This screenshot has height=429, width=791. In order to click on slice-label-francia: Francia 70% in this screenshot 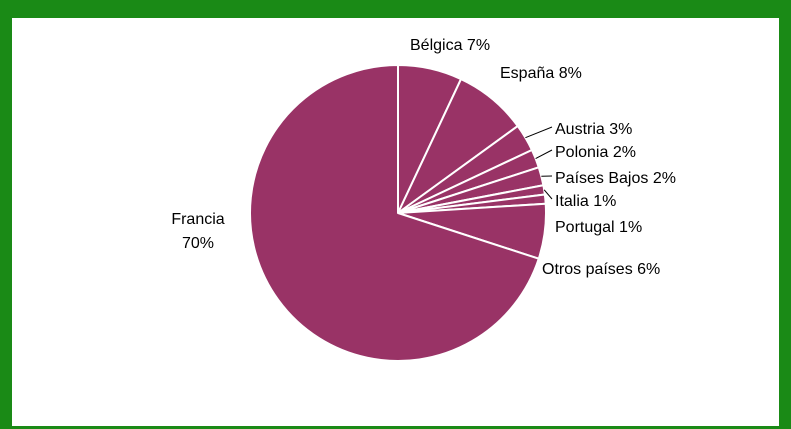, I will do `click(197, 231)`.